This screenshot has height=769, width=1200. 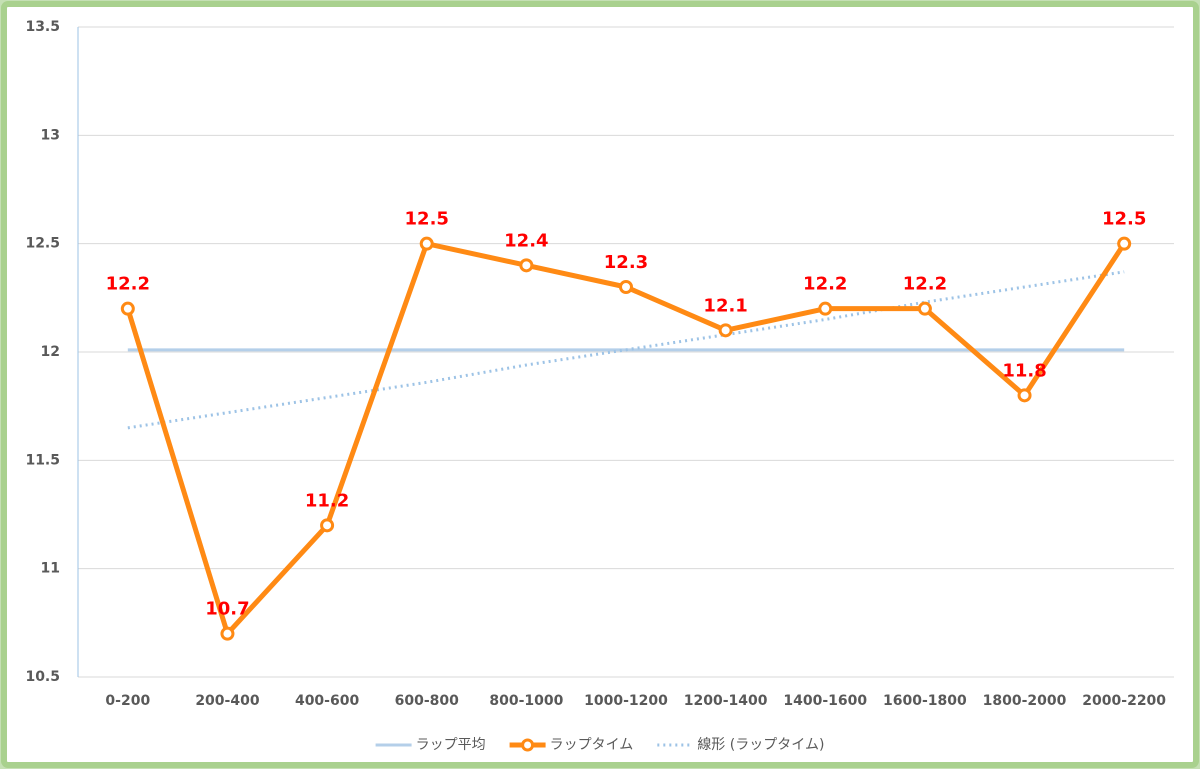 What do you see at coordinates (427, 701) in the screenshot?
I see `x-tick-label: 600-800` at bounding box center [427, 701].